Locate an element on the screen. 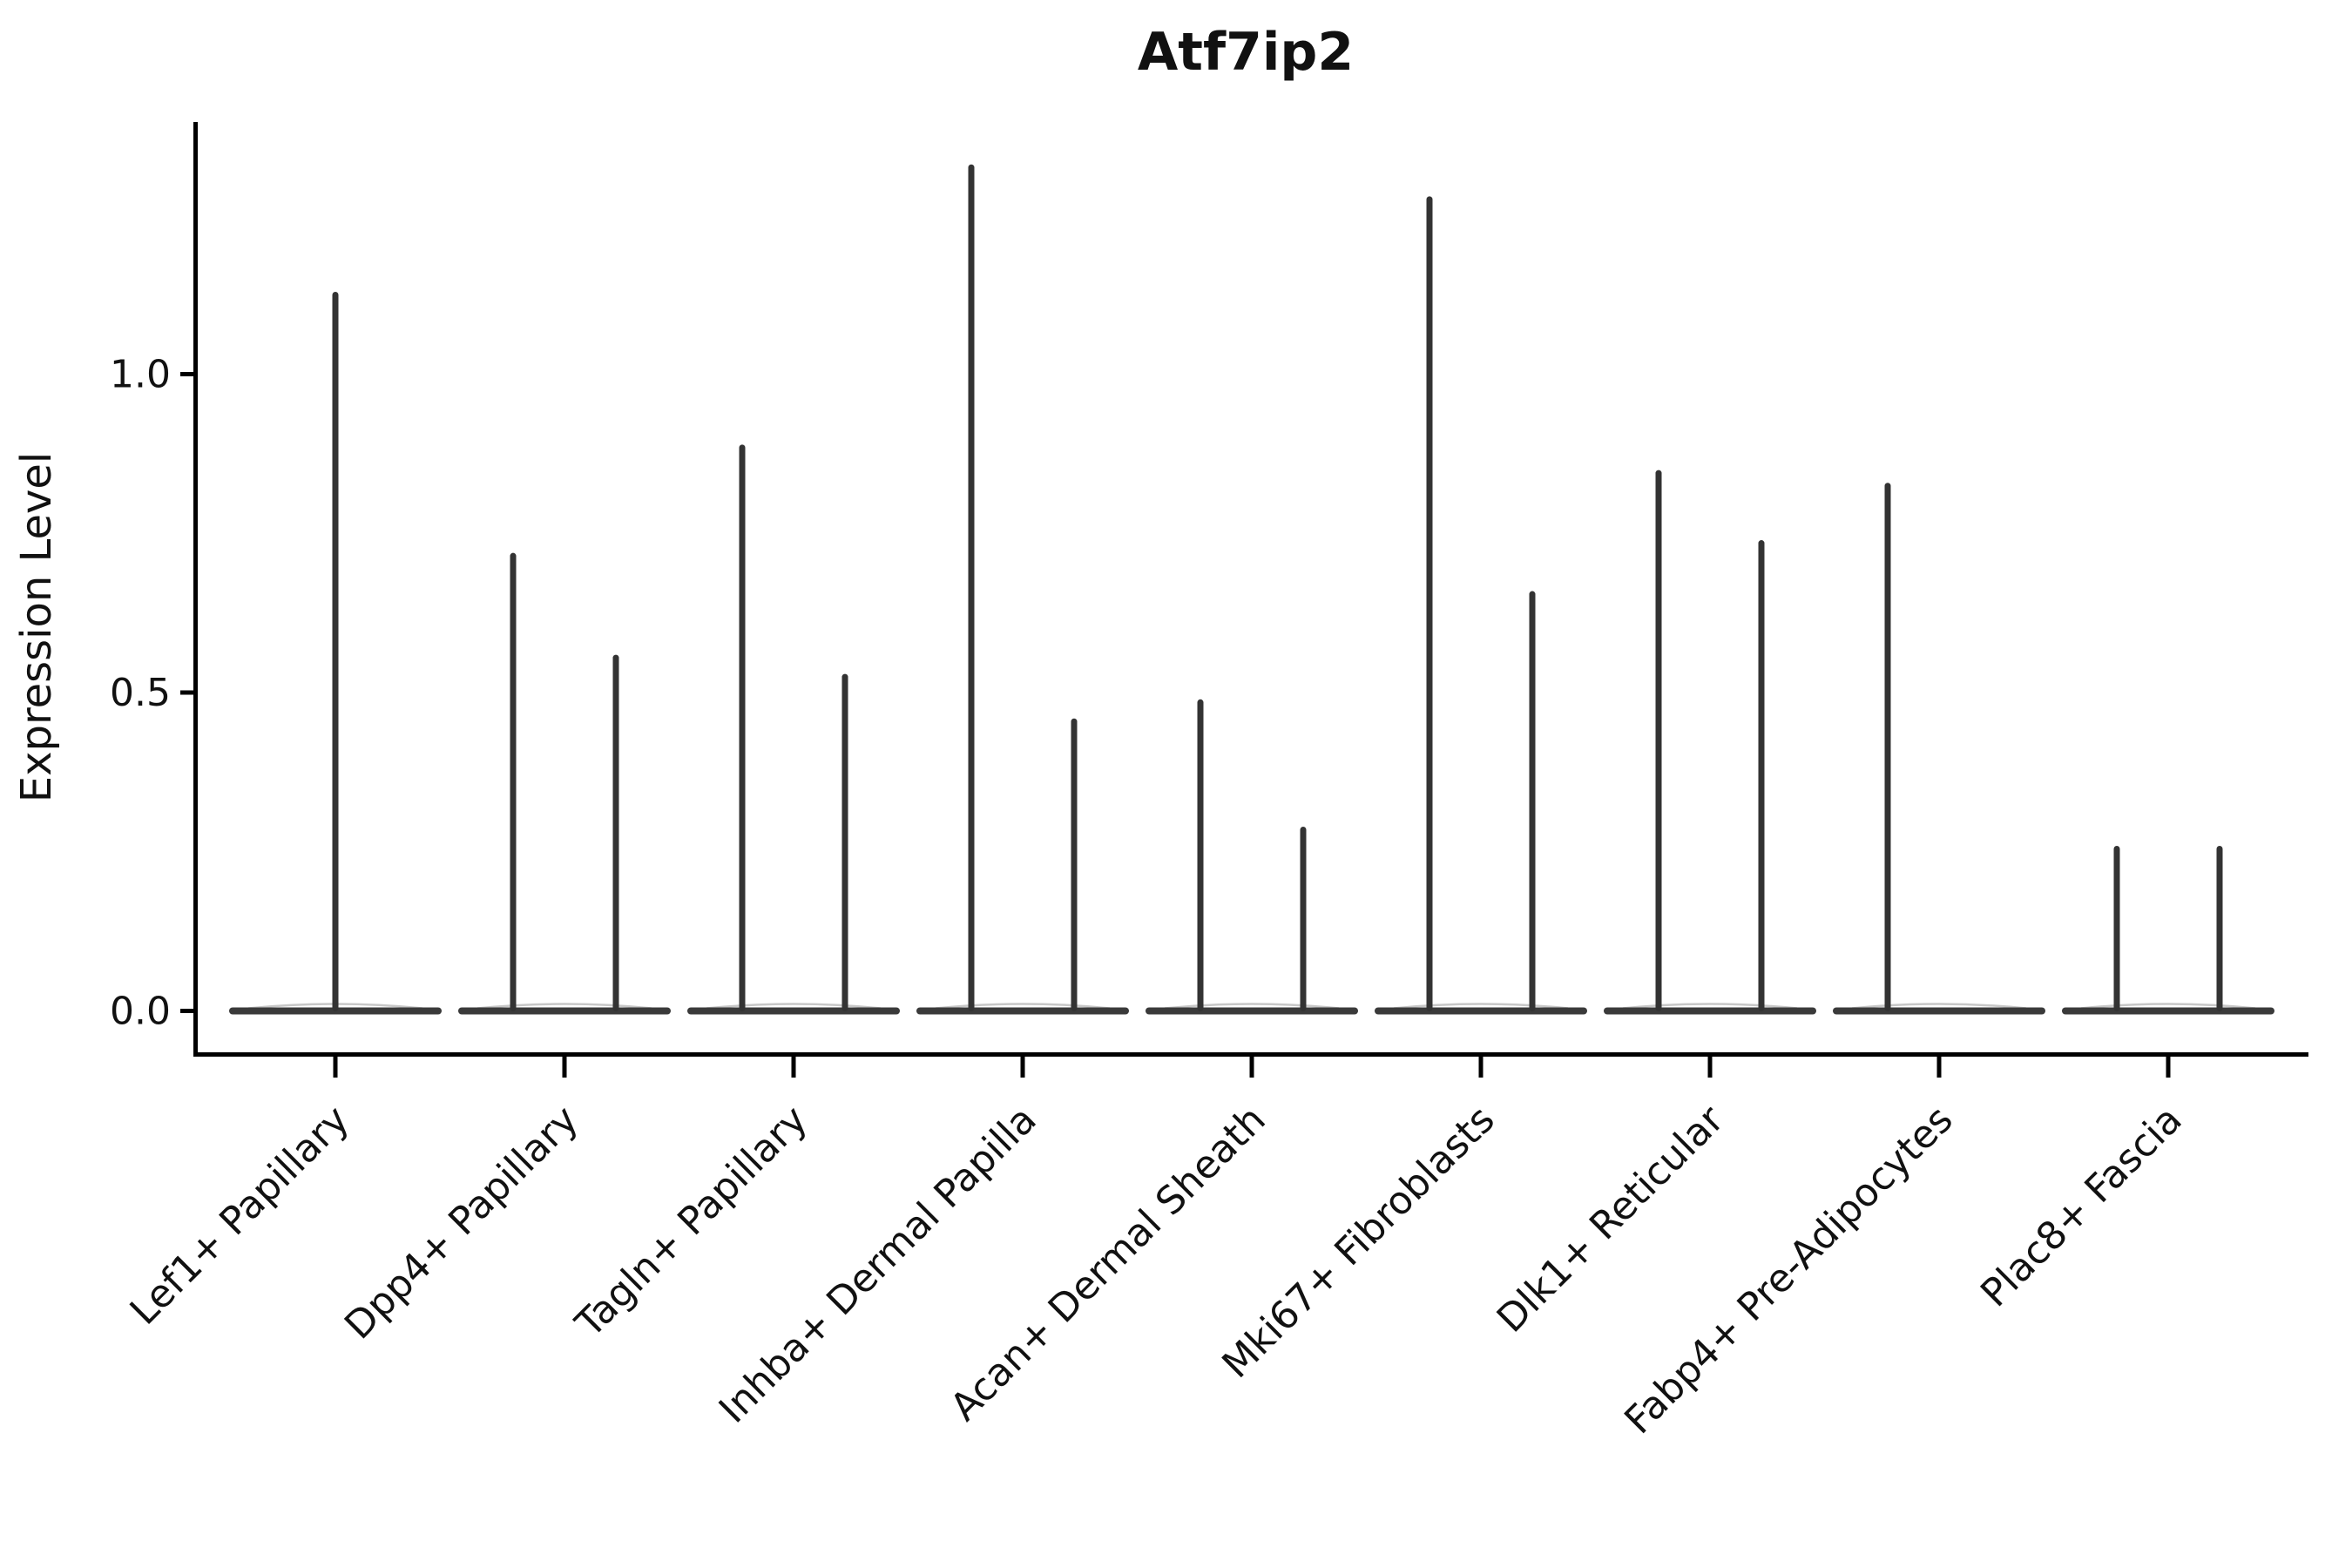 The width and height of the screenshot is (2352, 1568). x-tick-label: Lef1+ Papillary is located at coordinates (240, 1216).